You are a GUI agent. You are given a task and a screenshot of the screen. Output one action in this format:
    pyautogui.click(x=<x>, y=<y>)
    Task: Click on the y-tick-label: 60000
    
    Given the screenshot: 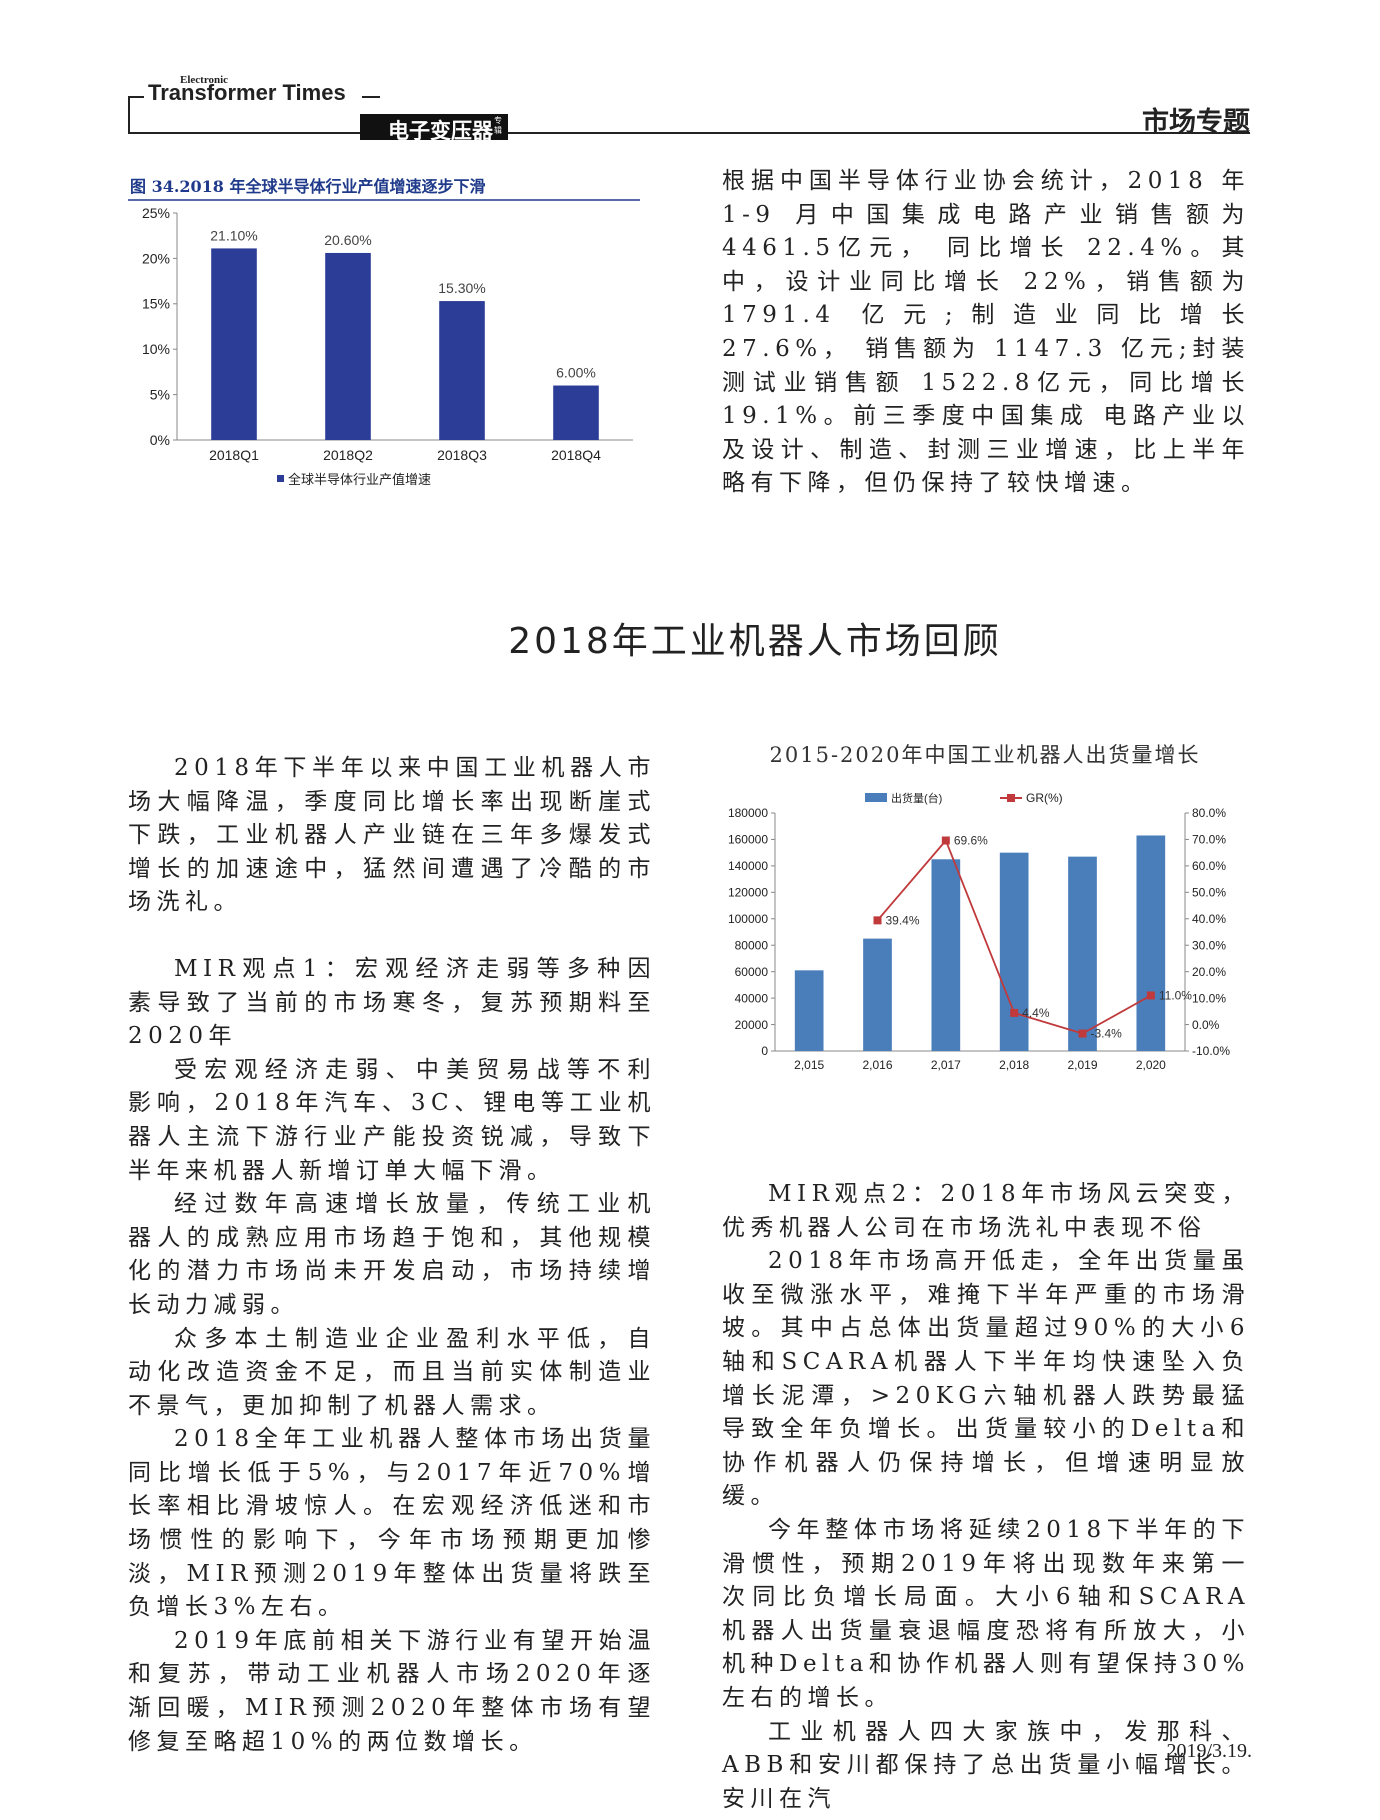 What is the action you would take?
    pyautogui.click(x=752, y=972)
    